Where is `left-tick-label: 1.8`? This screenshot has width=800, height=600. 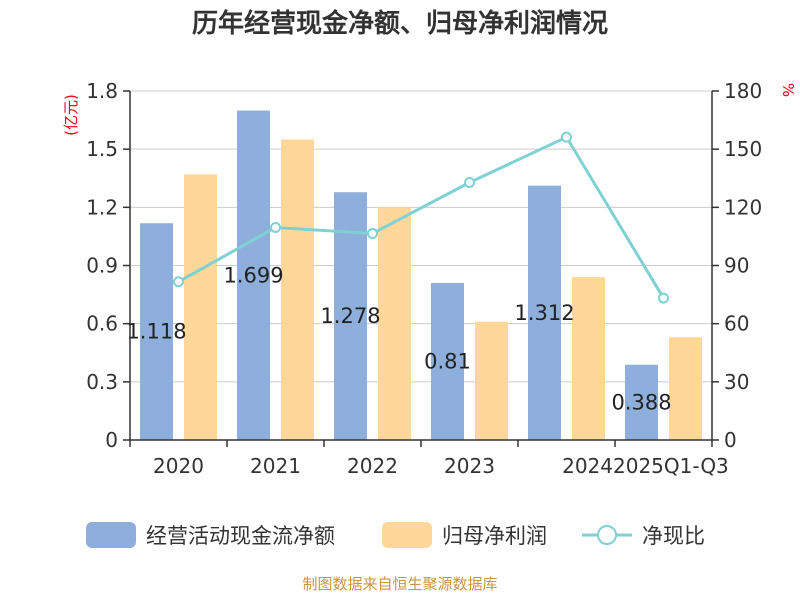
left-tick-label: 1.8 is located at coordinates (102, 91).